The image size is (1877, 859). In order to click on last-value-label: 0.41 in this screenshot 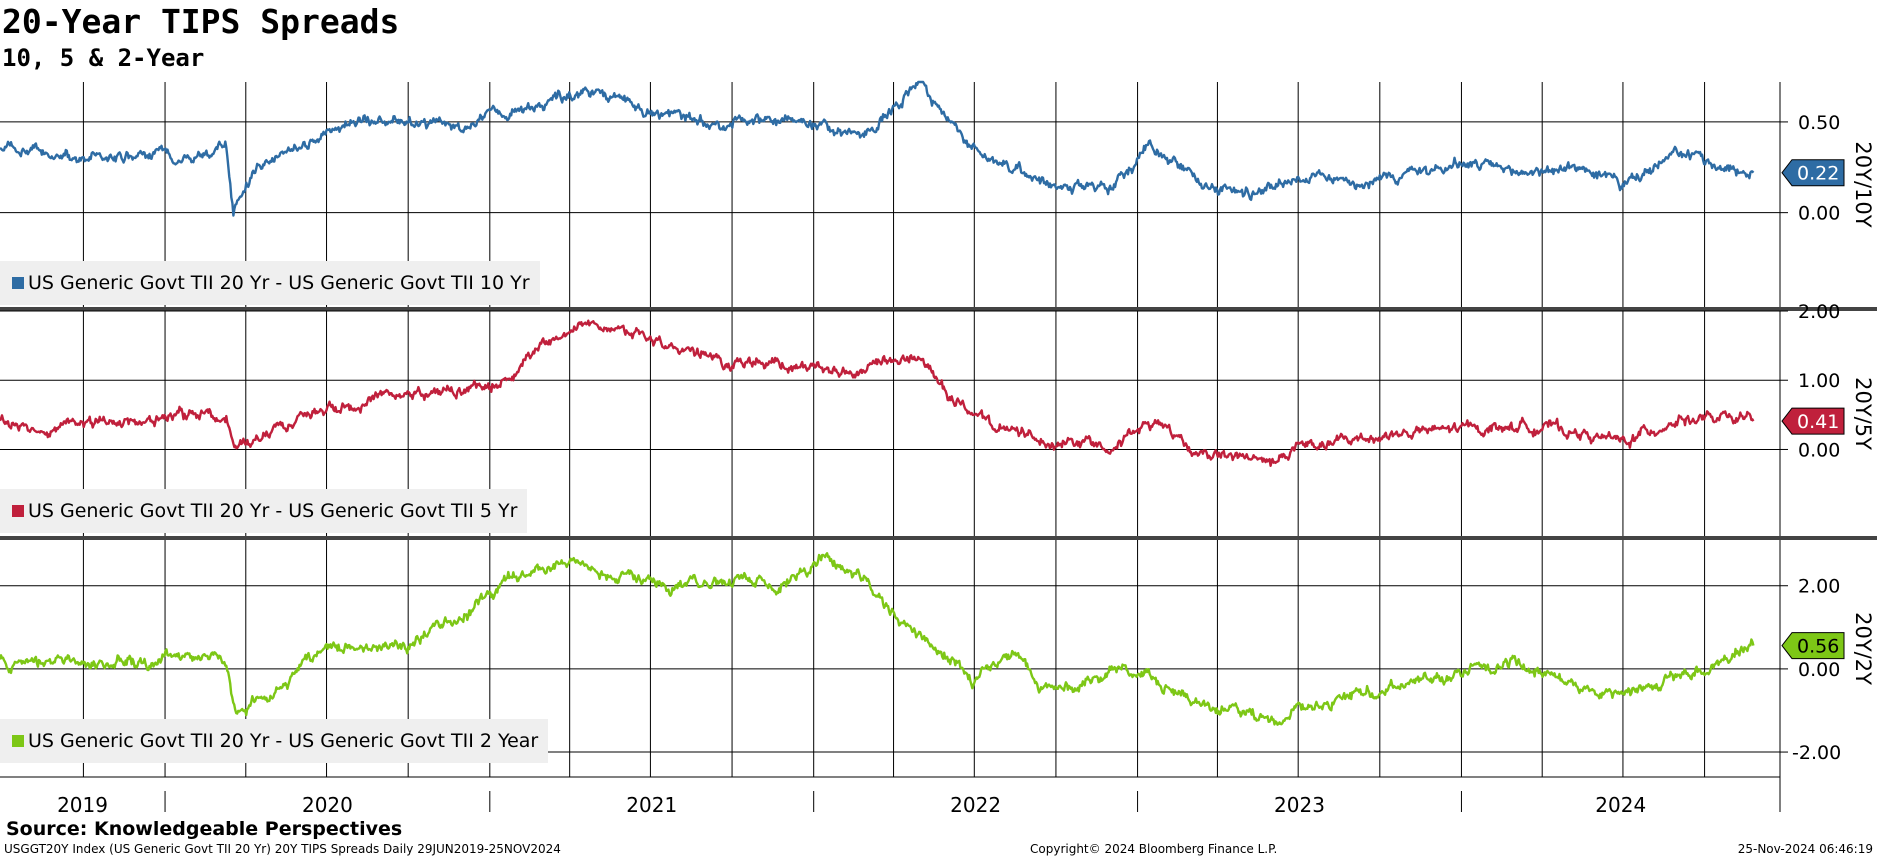, I will do `click(1818, 422)`.